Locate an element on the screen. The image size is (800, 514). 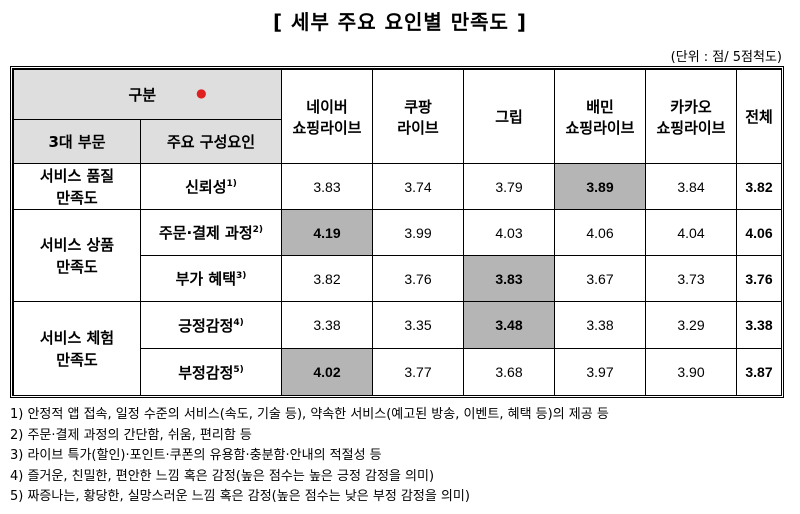
value-cell: 3.73 is located at coordinates (691, 278).